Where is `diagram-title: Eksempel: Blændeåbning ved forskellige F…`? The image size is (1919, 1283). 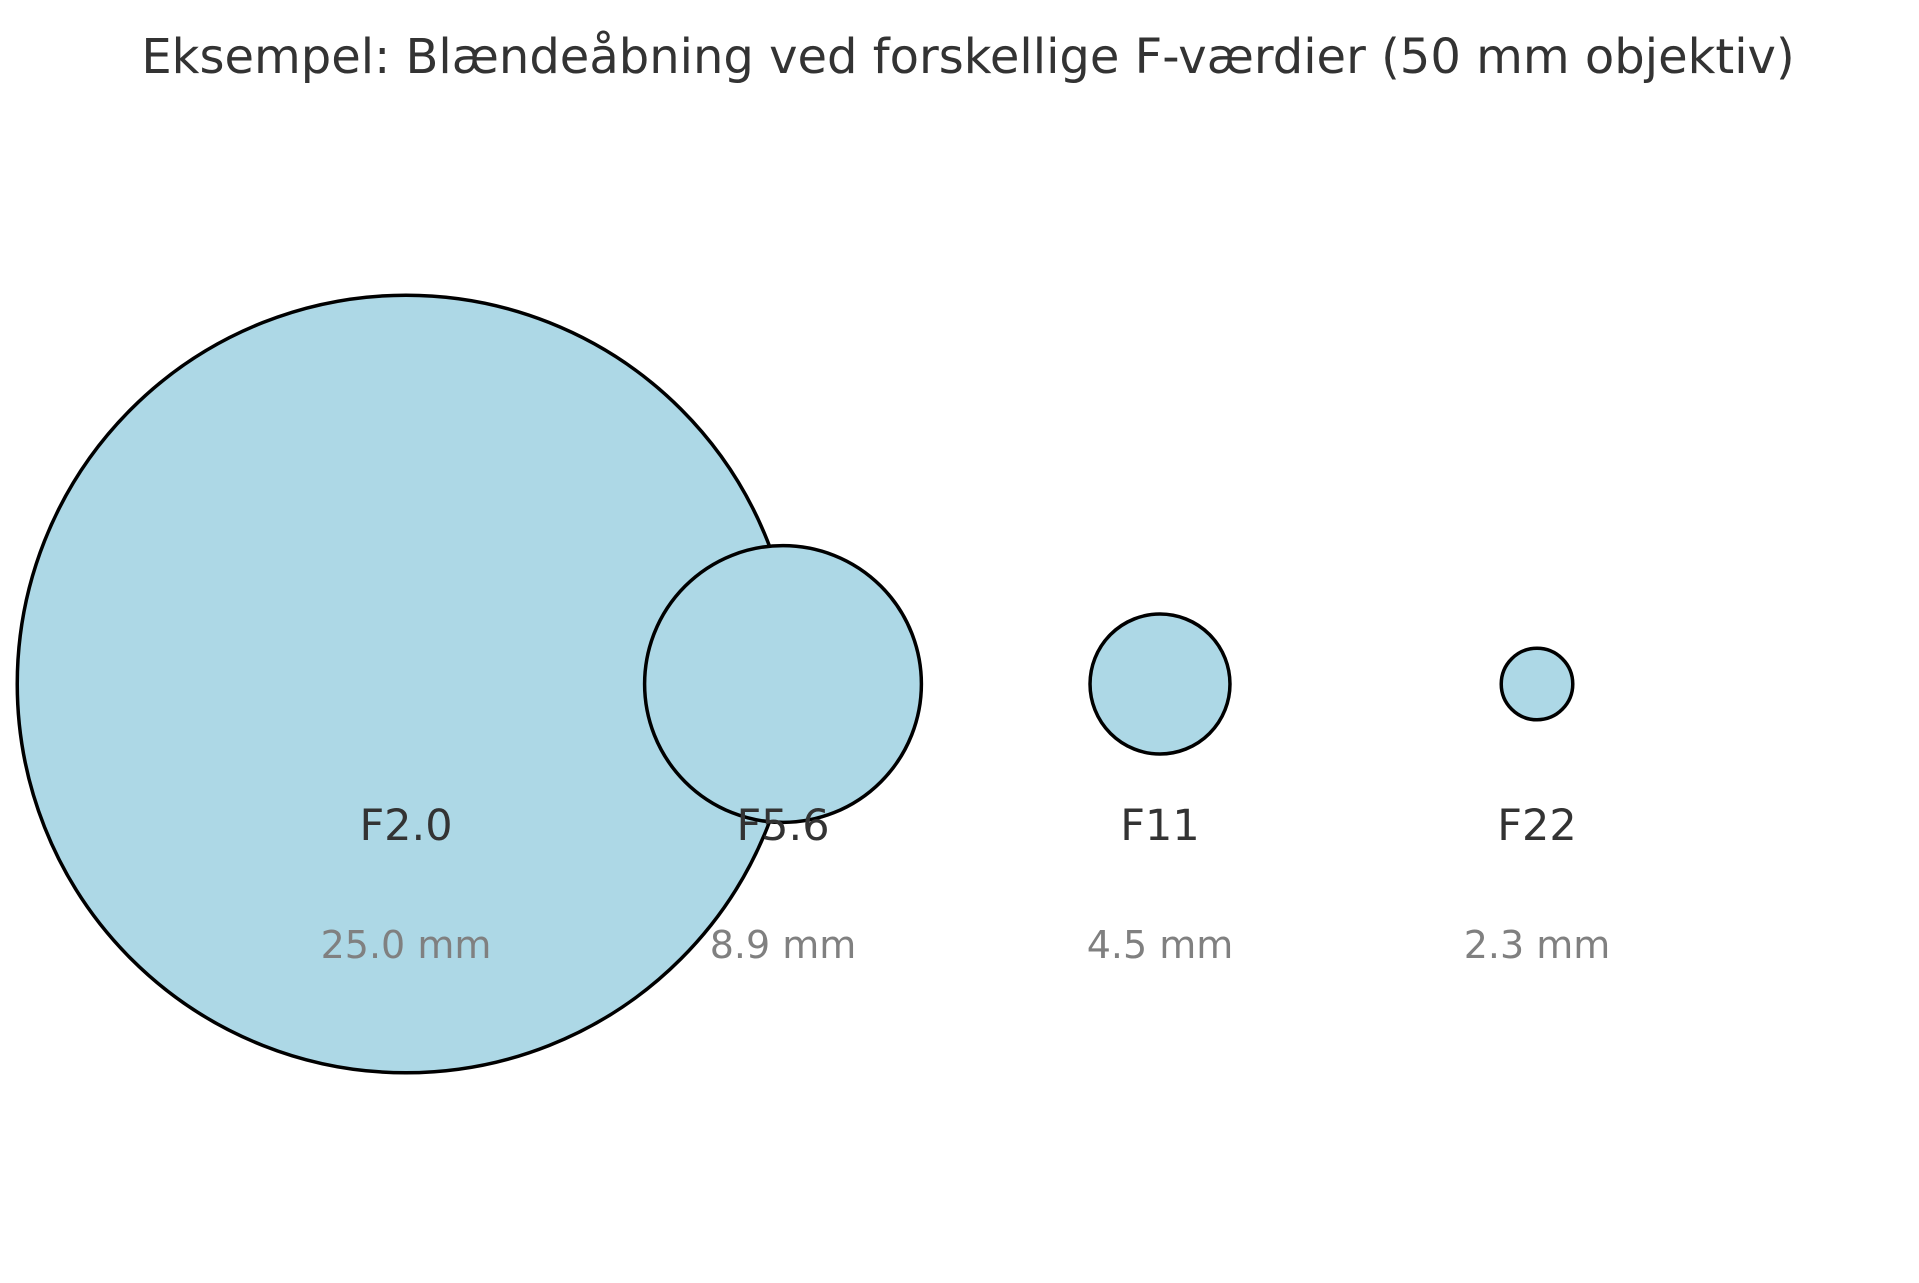 diagram-title: Eksempel: Blændeåbning ved forskellige F… is located at coordinates (967, 57).